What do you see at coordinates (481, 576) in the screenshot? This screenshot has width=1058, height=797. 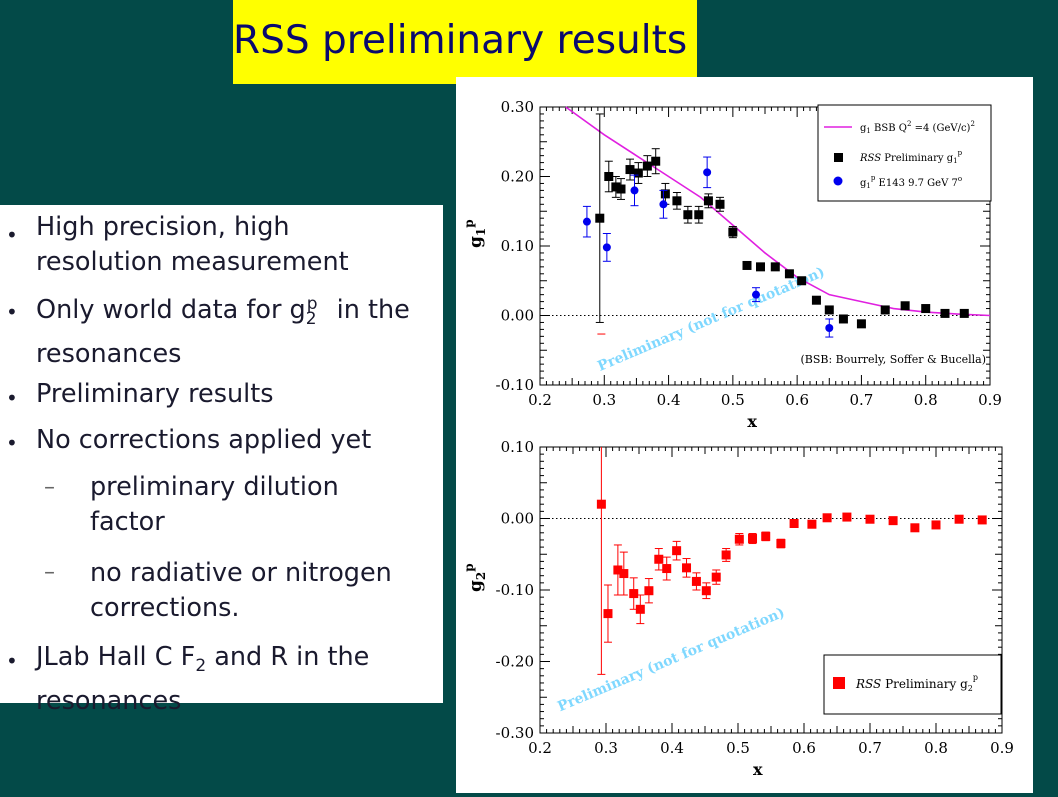 I see `y-axis-label-sub: 2` at bounding box center [481, 576].